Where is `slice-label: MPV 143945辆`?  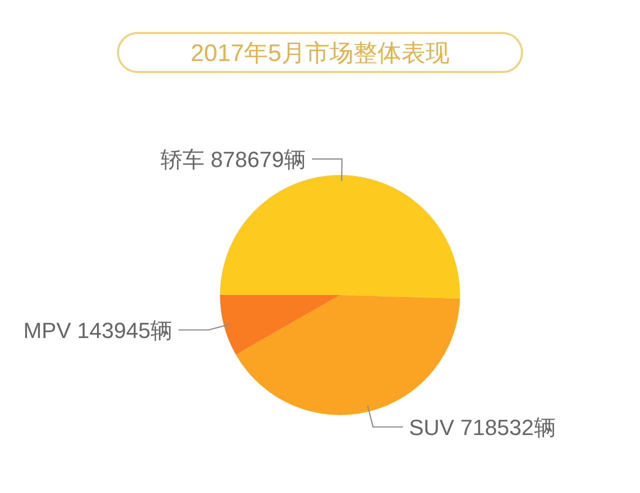
slice-label: MPV 143945辆 is located at coordinates (98, 330).